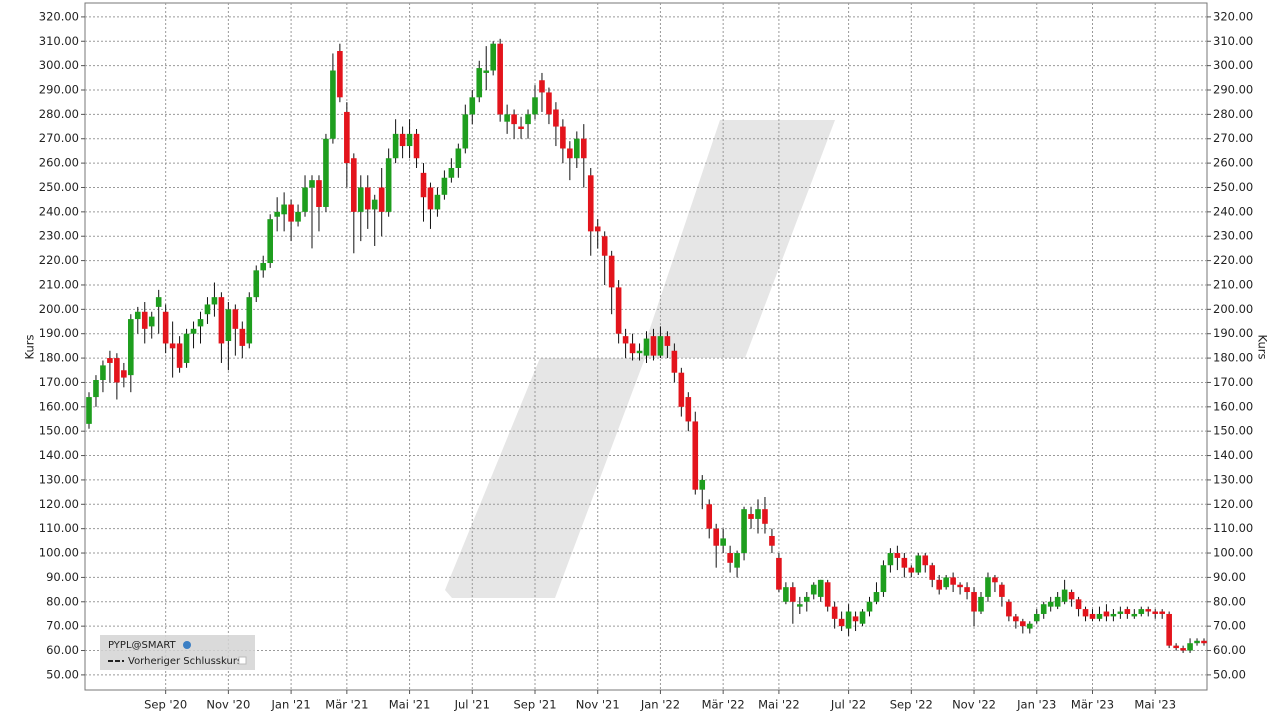 Image resolution: width=1280 pixels, height=719 pixels. Describe the element at coordinates (723, 705) in the screenshot. I see `x-tick-label: Mär '22` at that location.